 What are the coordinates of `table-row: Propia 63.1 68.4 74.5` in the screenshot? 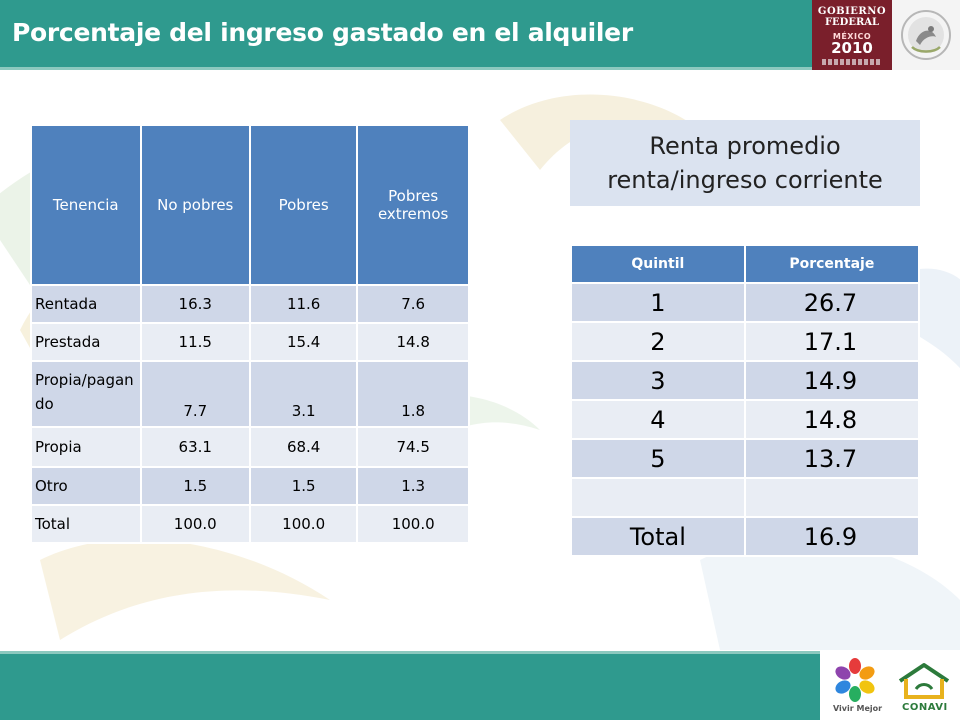 It's located at (250, 447).